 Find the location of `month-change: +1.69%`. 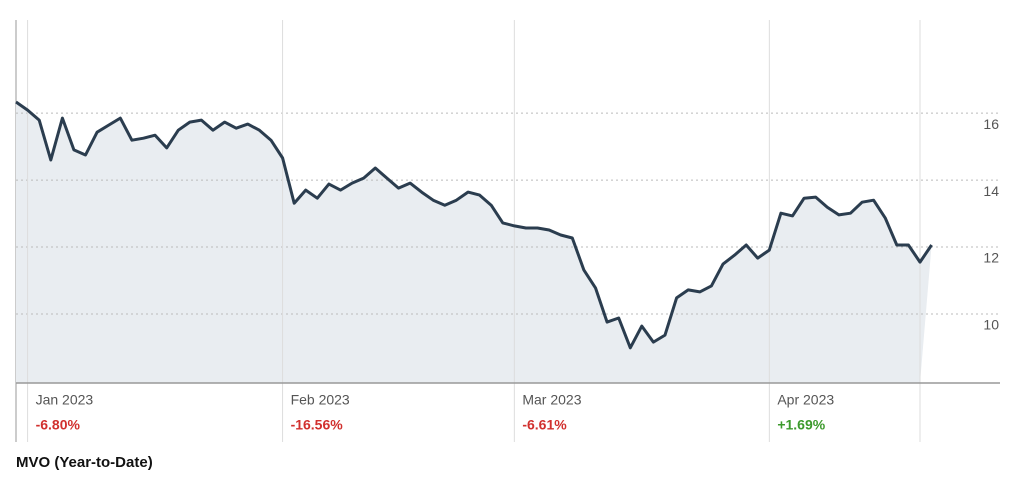

month-change: +1.69% is located at coordinates (801, 425).